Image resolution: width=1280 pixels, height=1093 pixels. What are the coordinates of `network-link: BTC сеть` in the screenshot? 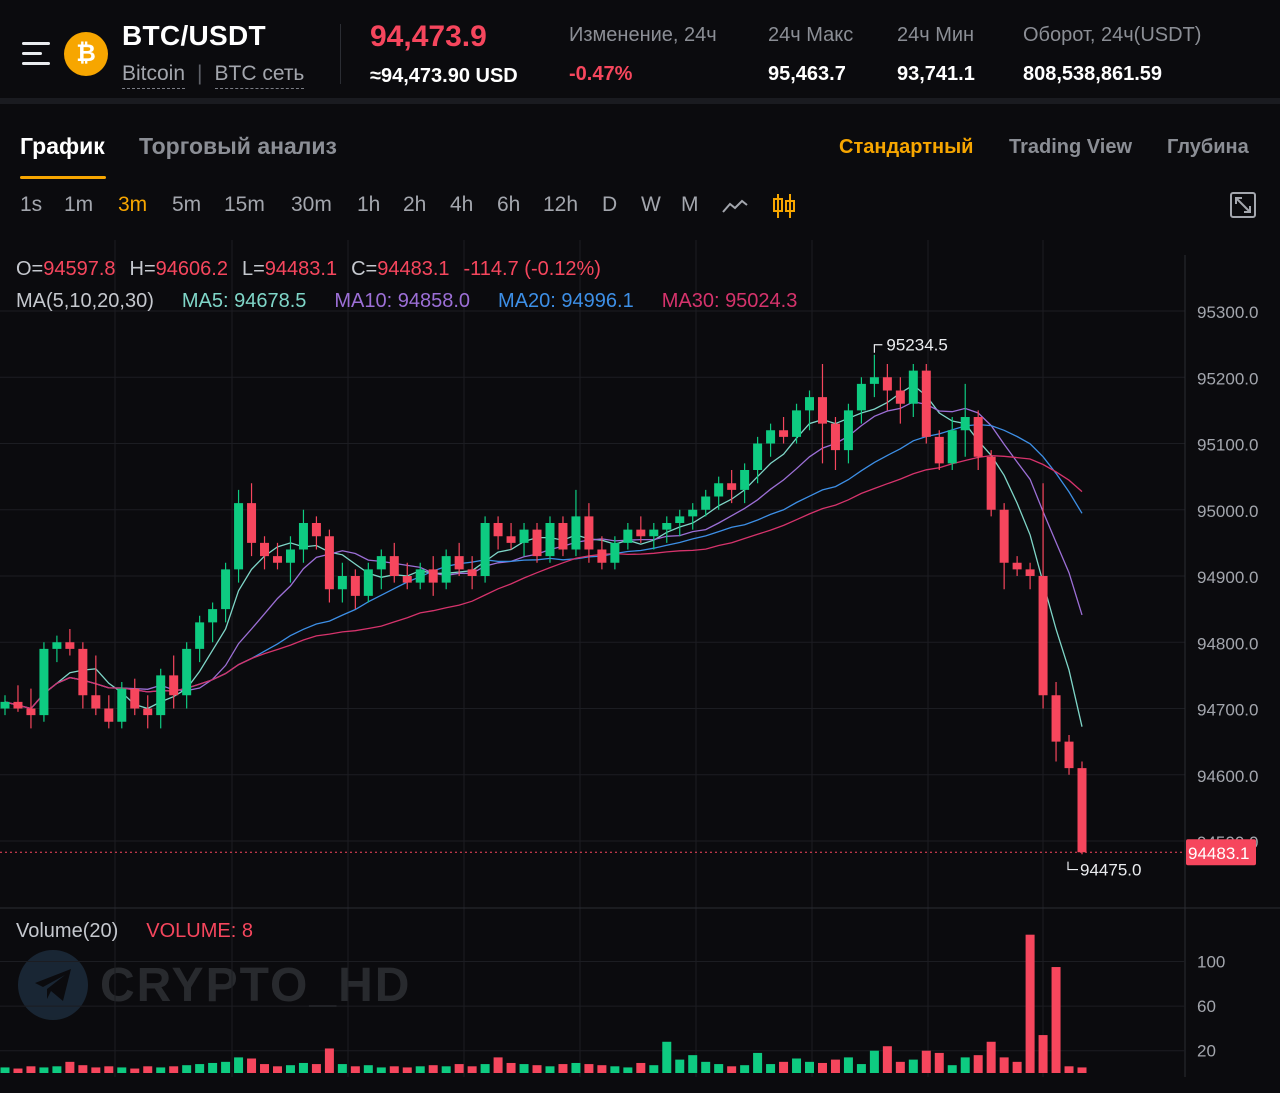 It's located at (259, 75).